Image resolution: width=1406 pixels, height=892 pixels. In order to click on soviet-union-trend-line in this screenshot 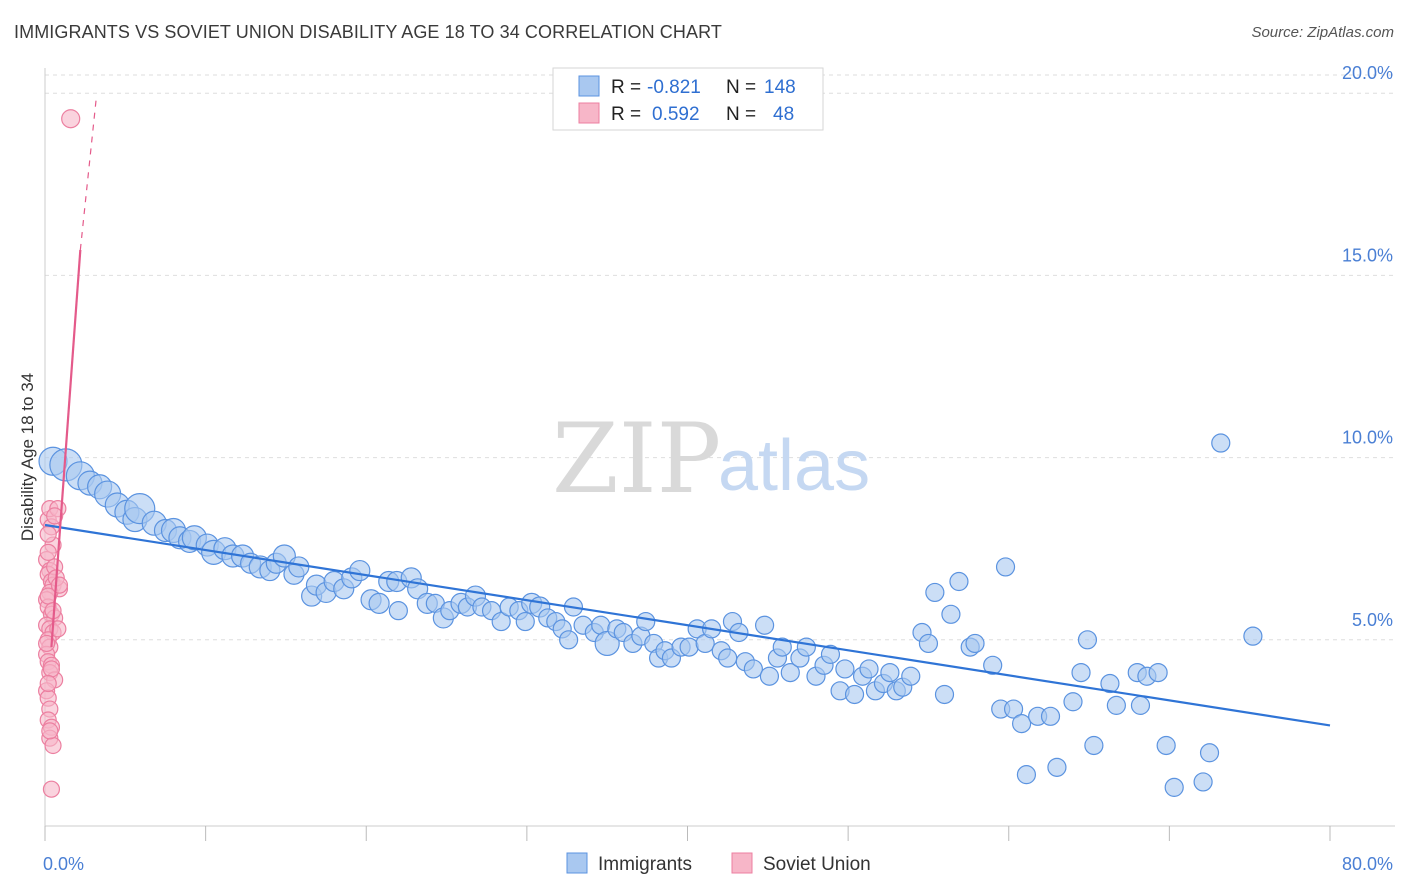, I will do `click(66, 448)`.